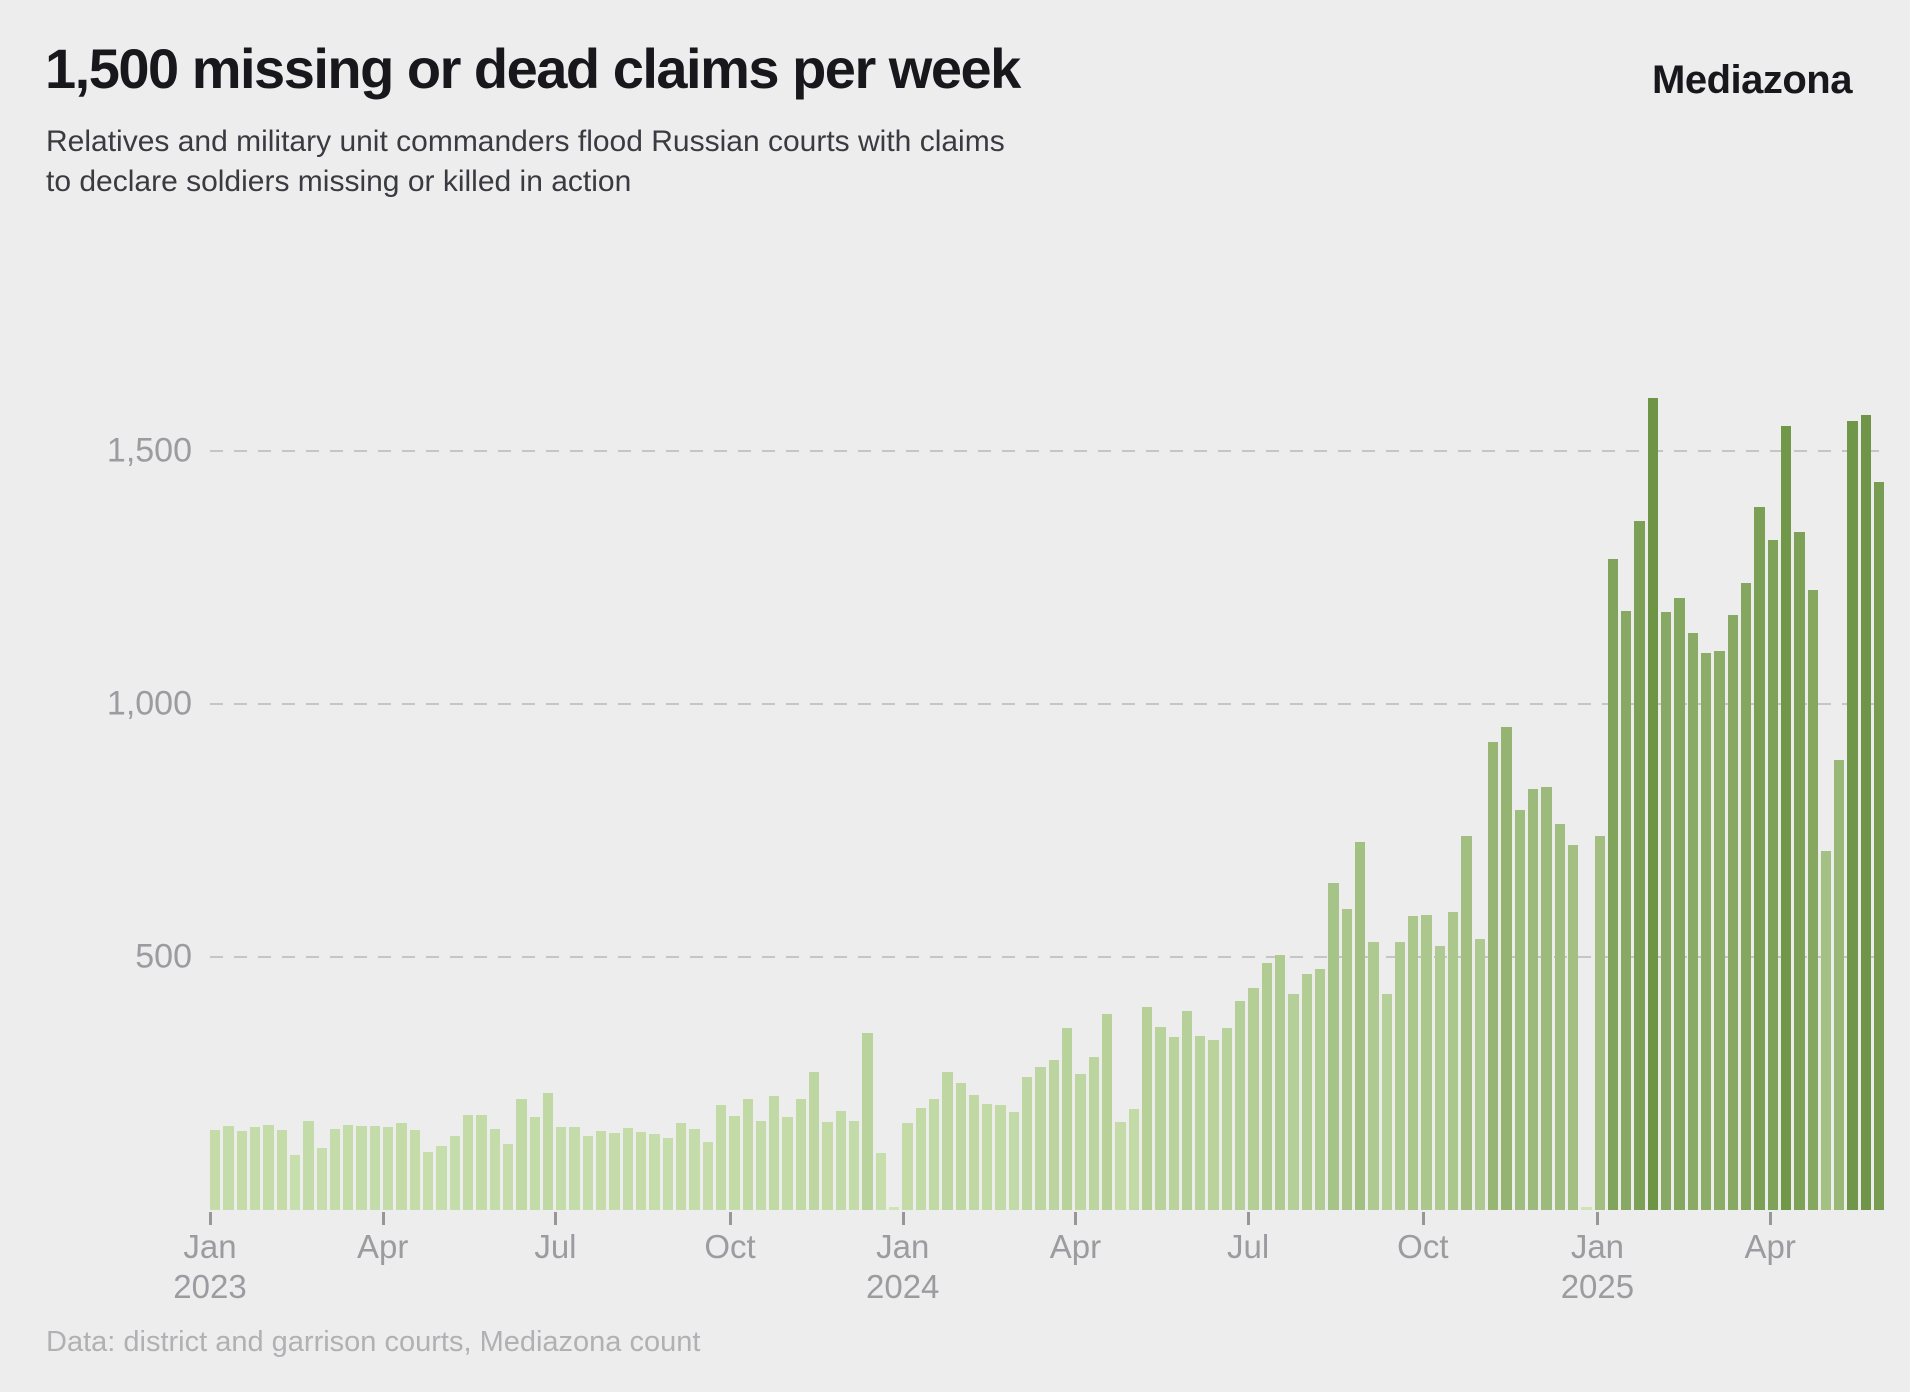  What do you see at coordinates (1597, 1286) in the screenshot?
I see `x-tick-year-label: 2025` at bounding box center [1597, 1286].